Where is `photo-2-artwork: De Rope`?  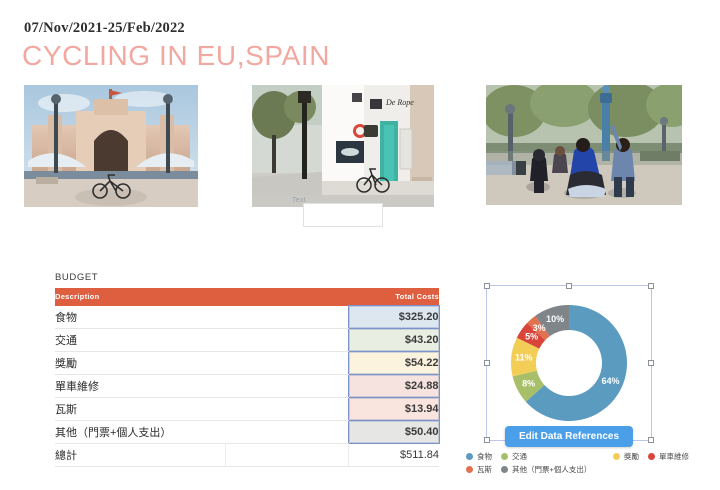 photo-2-artwork: De Rope is located at coordinates (343, 146).